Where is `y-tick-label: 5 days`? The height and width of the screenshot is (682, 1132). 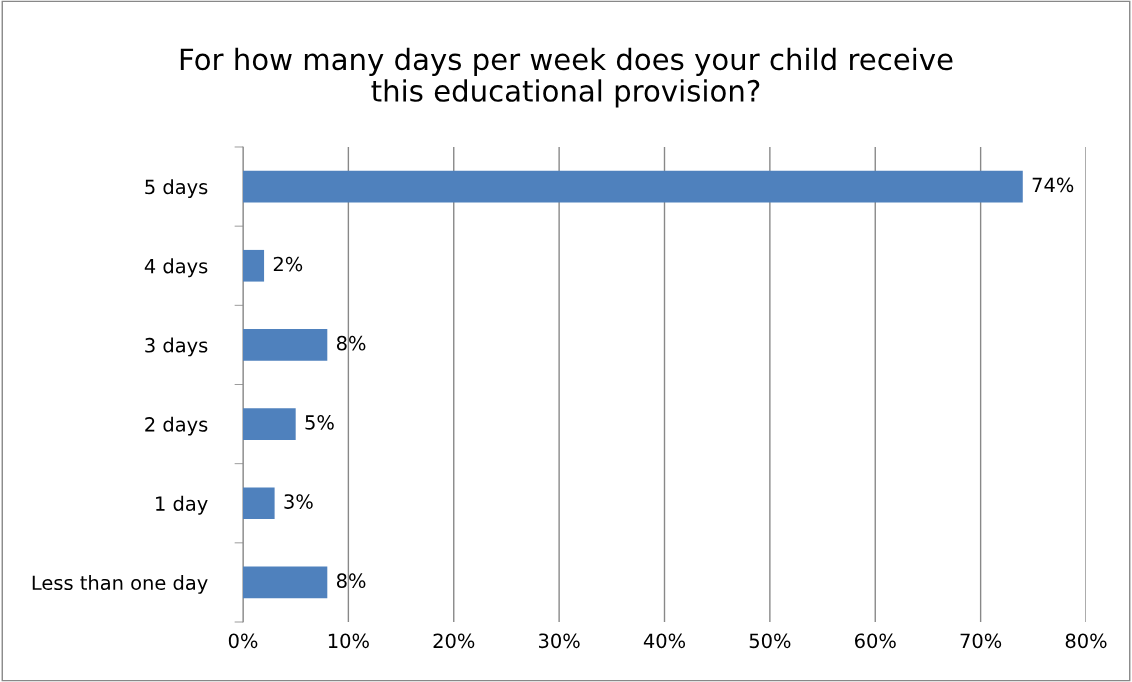 y-tick-label: 5 days is located at coordinates (176, 189).